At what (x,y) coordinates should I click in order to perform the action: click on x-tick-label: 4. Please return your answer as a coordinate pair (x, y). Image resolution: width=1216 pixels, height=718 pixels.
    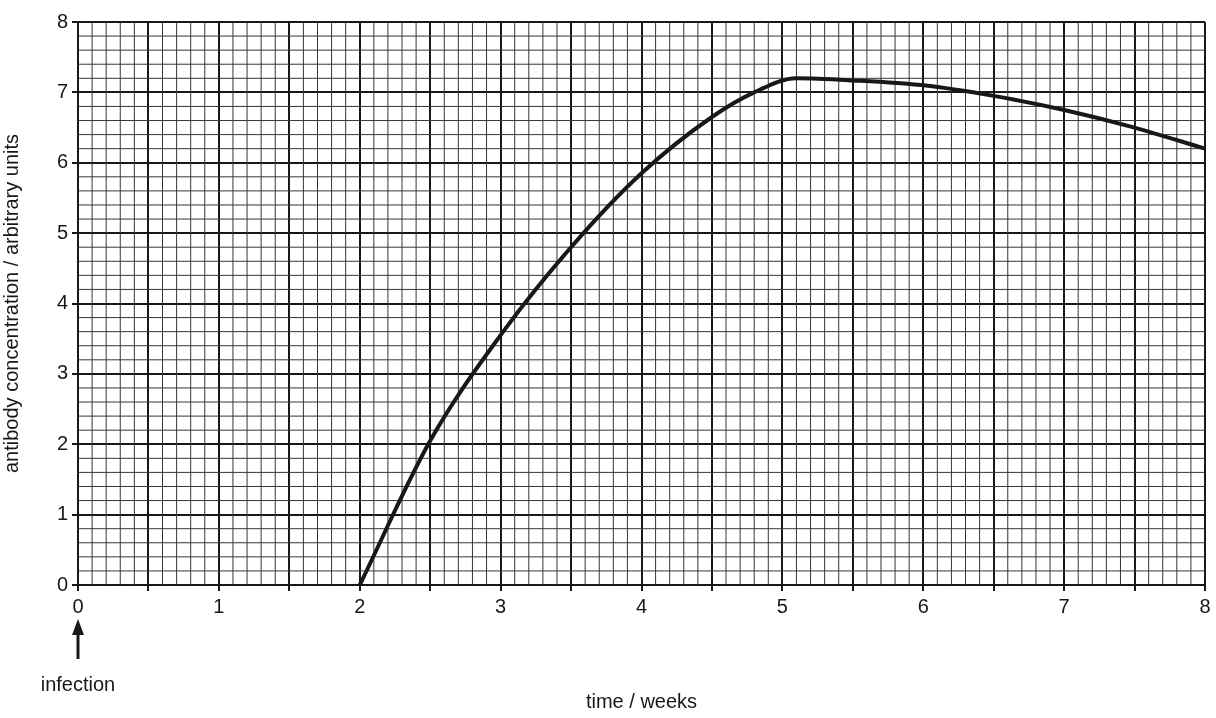
    Looking at the image, I should click on (641, 605).